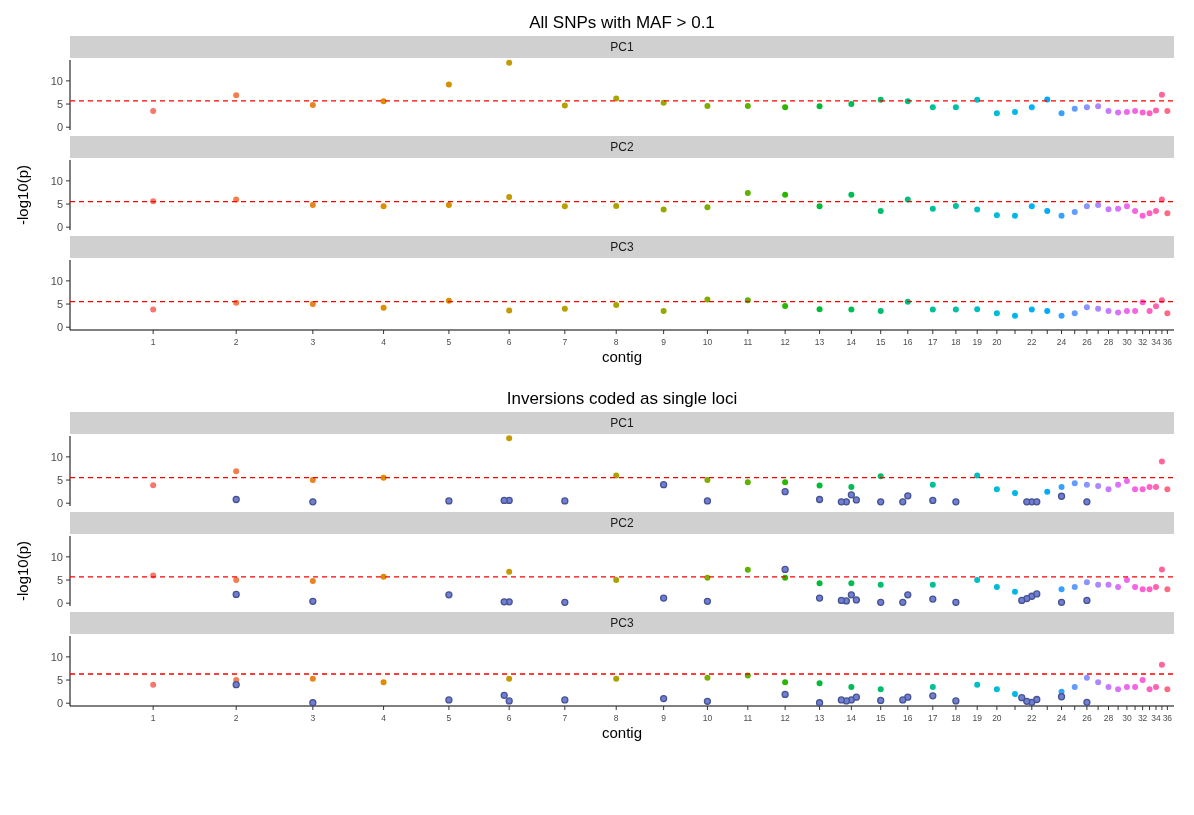  What do you see at coordinates (622, 398) in the screenshot?
I see `chart-title: Inversions coded as single loci` at bounding box center [622, 398].